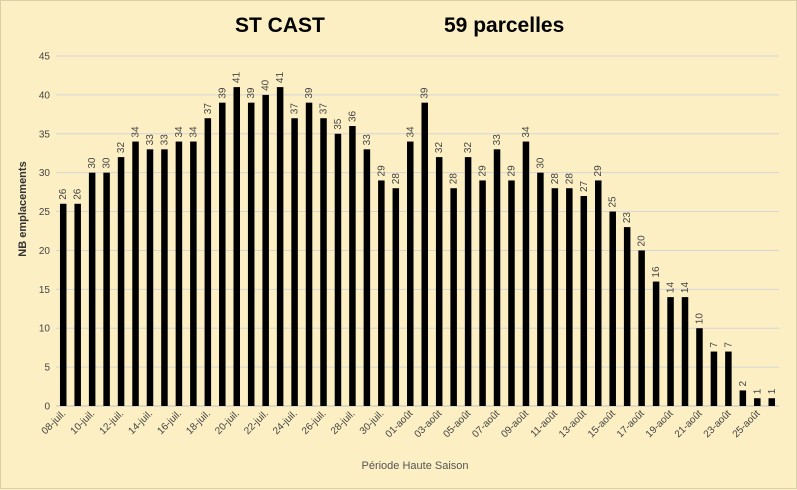 The width and height of the screenshot is (797, 490). Describe the element at coordinates (743, 383) in the screenshot. I see `data-label: 2` at that location.